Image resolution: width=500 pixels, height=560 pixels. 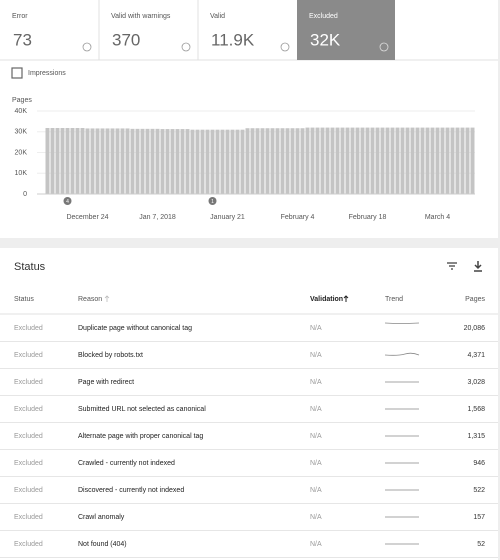 What do you see at coordinates (475, 299) in the screenshot?
I see `column-header: Pages` at bounding box center [475, 299].